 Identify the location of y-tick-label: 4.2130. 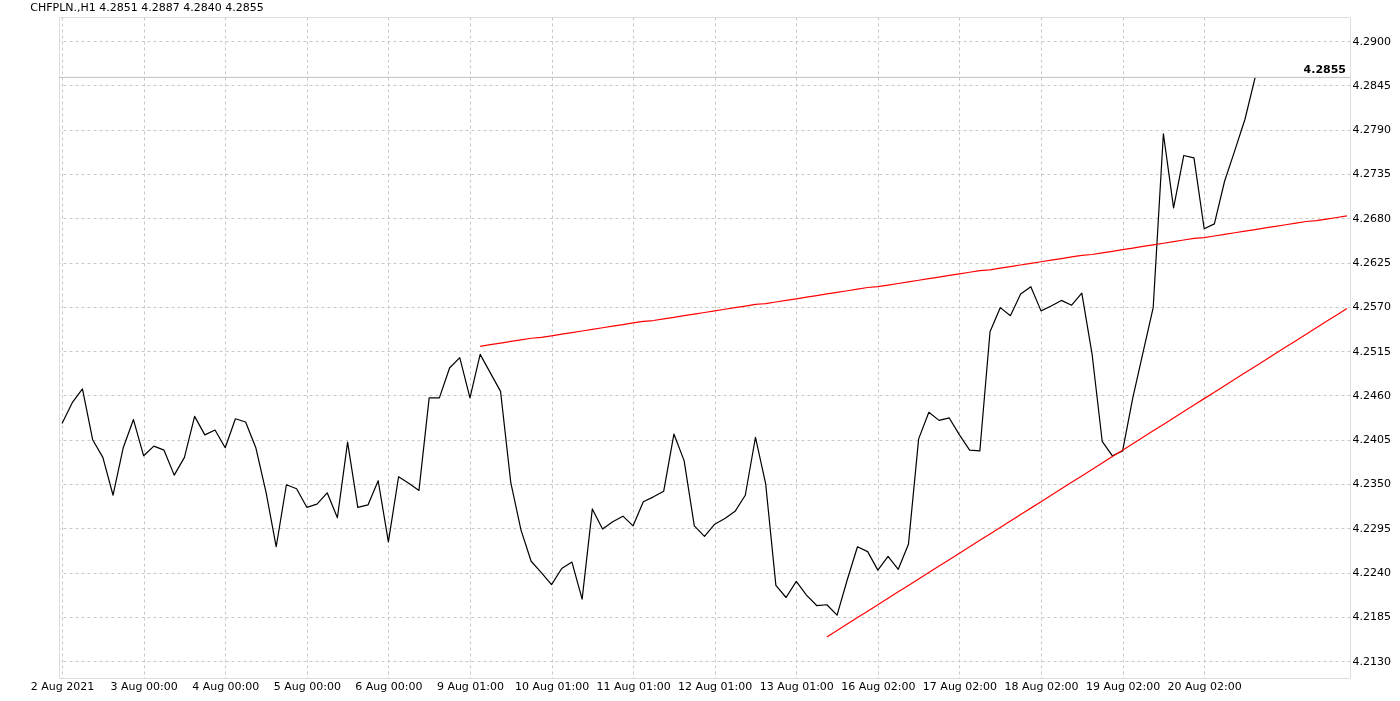
(1371, 661).